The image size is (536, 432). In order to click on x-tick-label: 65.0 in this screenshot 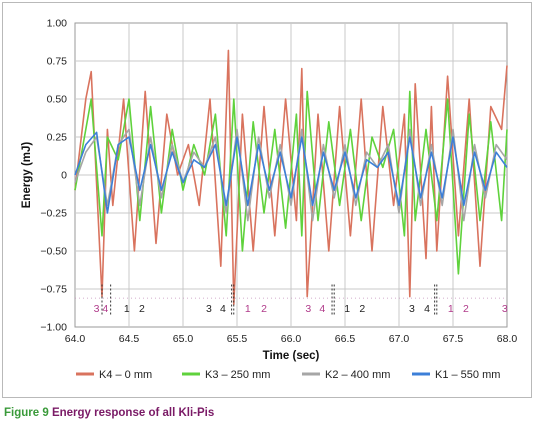, I will do `click(183, 339)`.